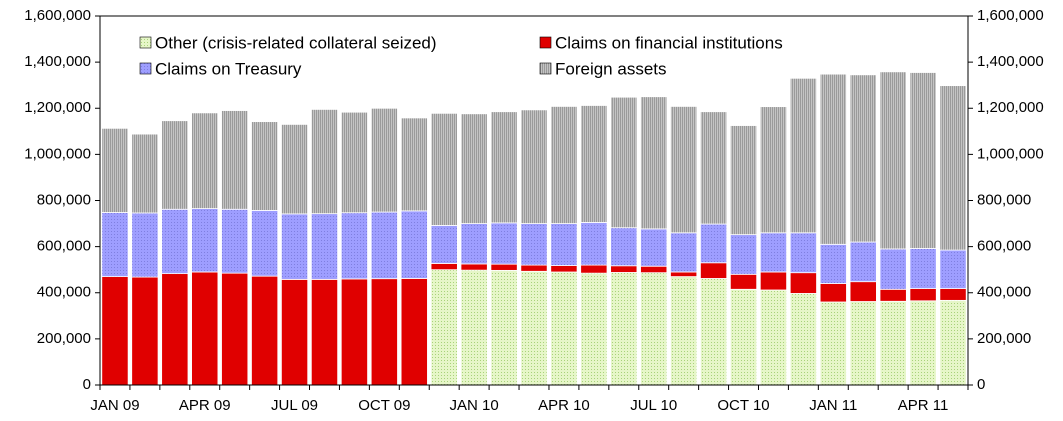  I want to click on x-tick-label: JAN 09, so click(114, 405).